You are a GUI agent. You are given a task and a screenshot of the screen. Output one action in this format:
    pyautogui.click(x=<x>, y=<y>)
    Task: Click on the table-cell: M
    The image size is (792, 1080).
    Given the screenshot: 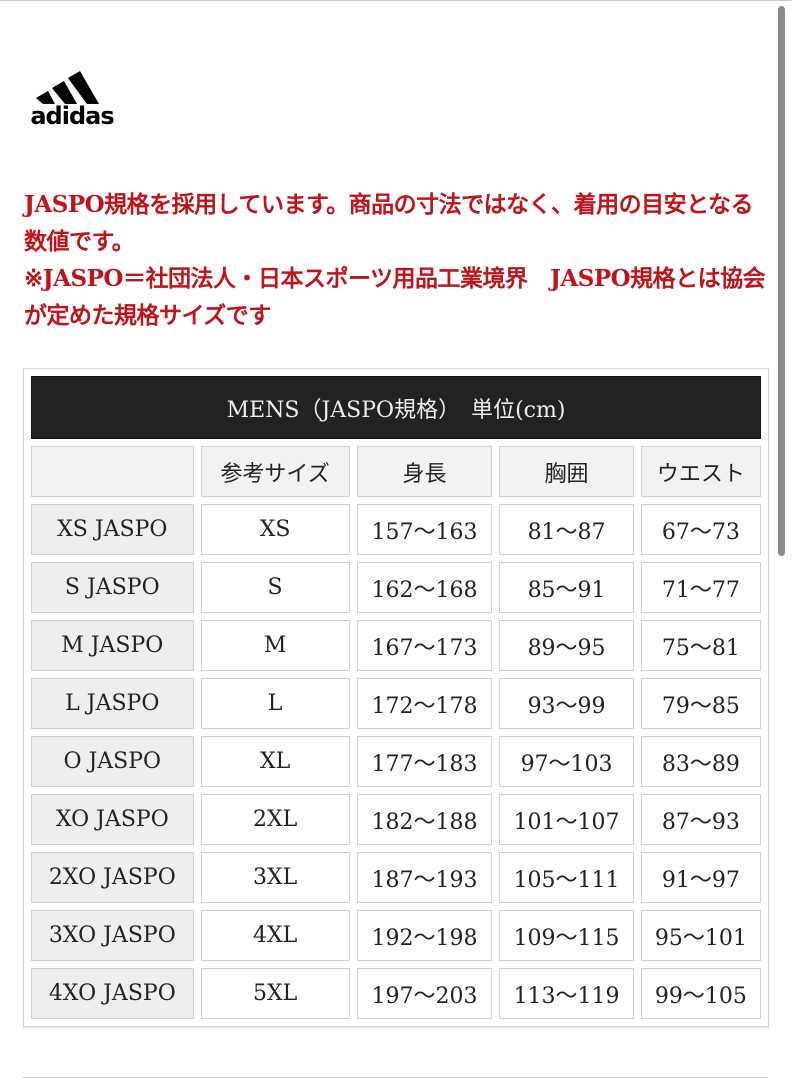 What is the action you would take?
    pyautogui.click(x=275, y=645)
    